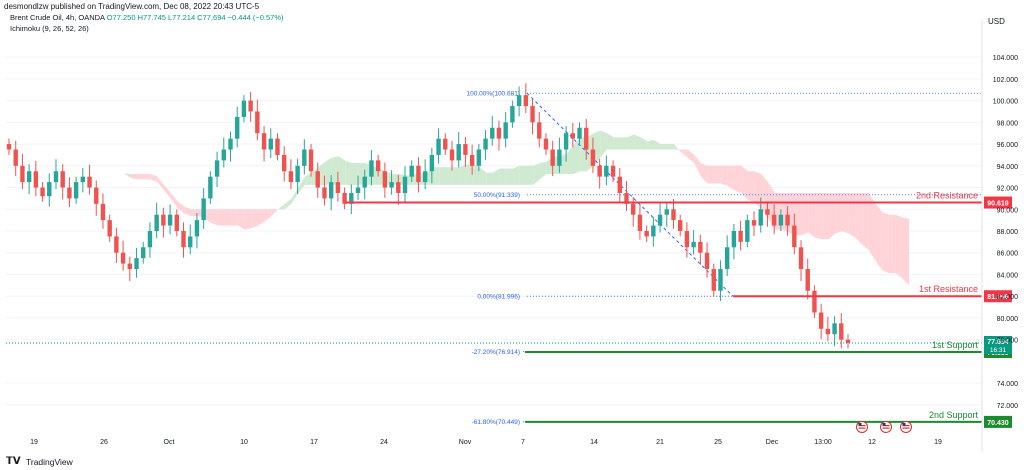 The image size is (1024, 470). What do you see at coordinates (594, 442) in the screenshot?
I see `x-tick-label: 14` at bounding box center [594, 442].